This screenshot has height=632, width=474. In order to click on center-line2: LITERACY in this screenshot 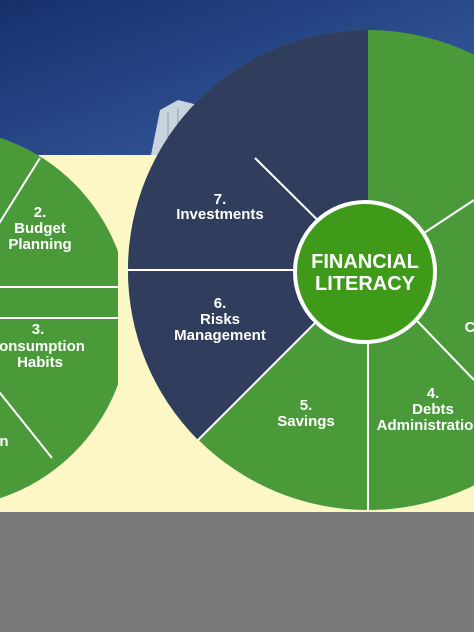, I will do `click(365, 284)`.